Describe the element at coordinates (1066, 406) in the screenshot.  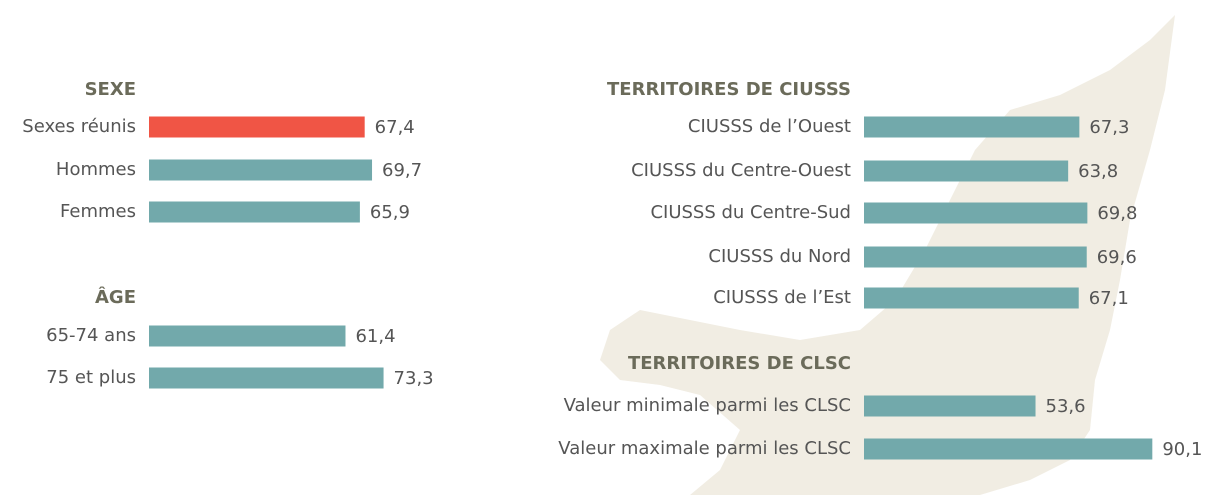
I see `value-label: 53,6` at that location.